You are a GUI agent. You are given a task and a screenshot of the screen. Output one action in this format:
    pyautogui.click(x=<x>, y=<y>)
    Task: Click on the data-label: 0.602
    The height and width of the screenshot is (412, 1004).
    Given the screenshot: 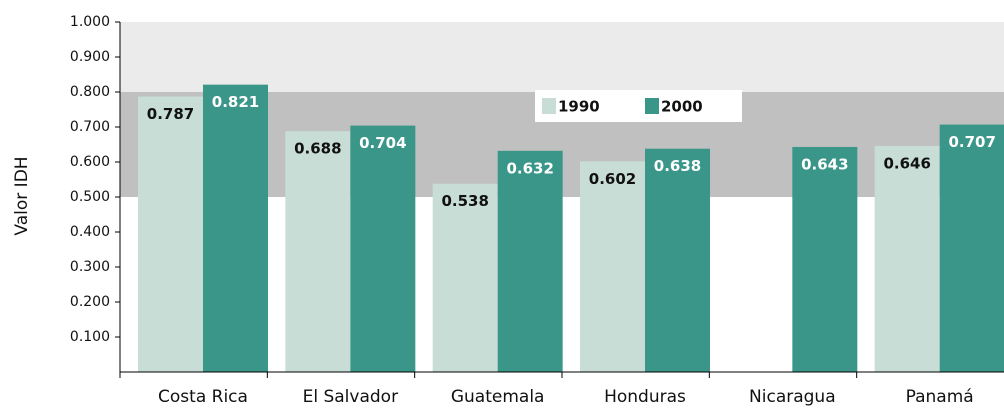 What is the action you would take?
    pyautogui.click(x=612, y=179)
    